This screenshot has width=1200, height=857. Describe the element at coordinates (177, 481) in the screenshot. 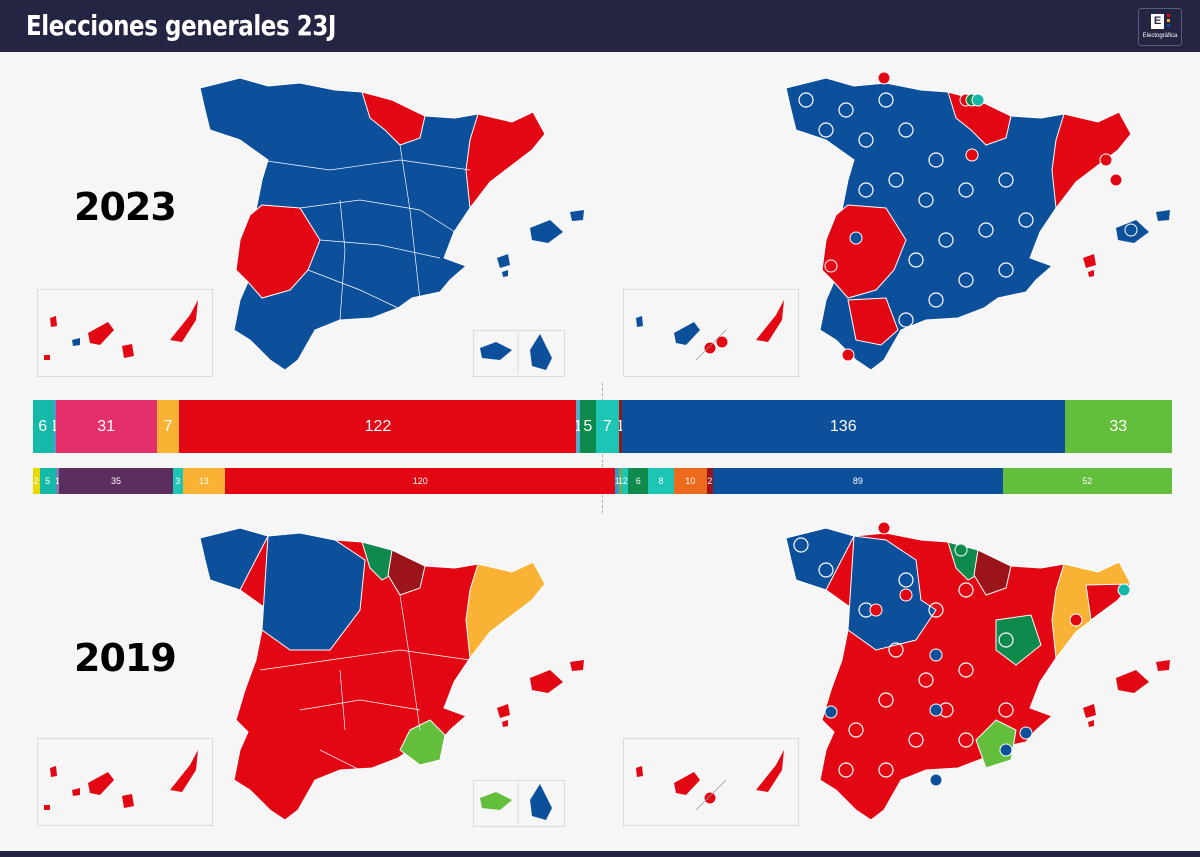

I see `bar-segment: 3` at that location.